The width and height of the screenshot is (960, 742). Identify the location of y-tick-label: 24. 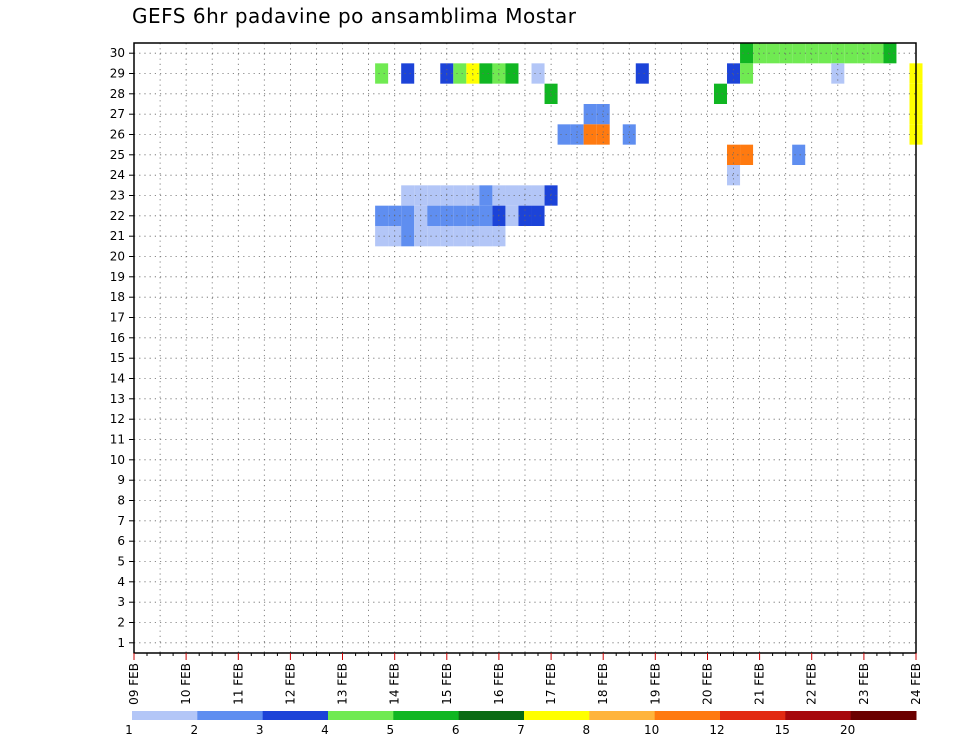
(117, 175).